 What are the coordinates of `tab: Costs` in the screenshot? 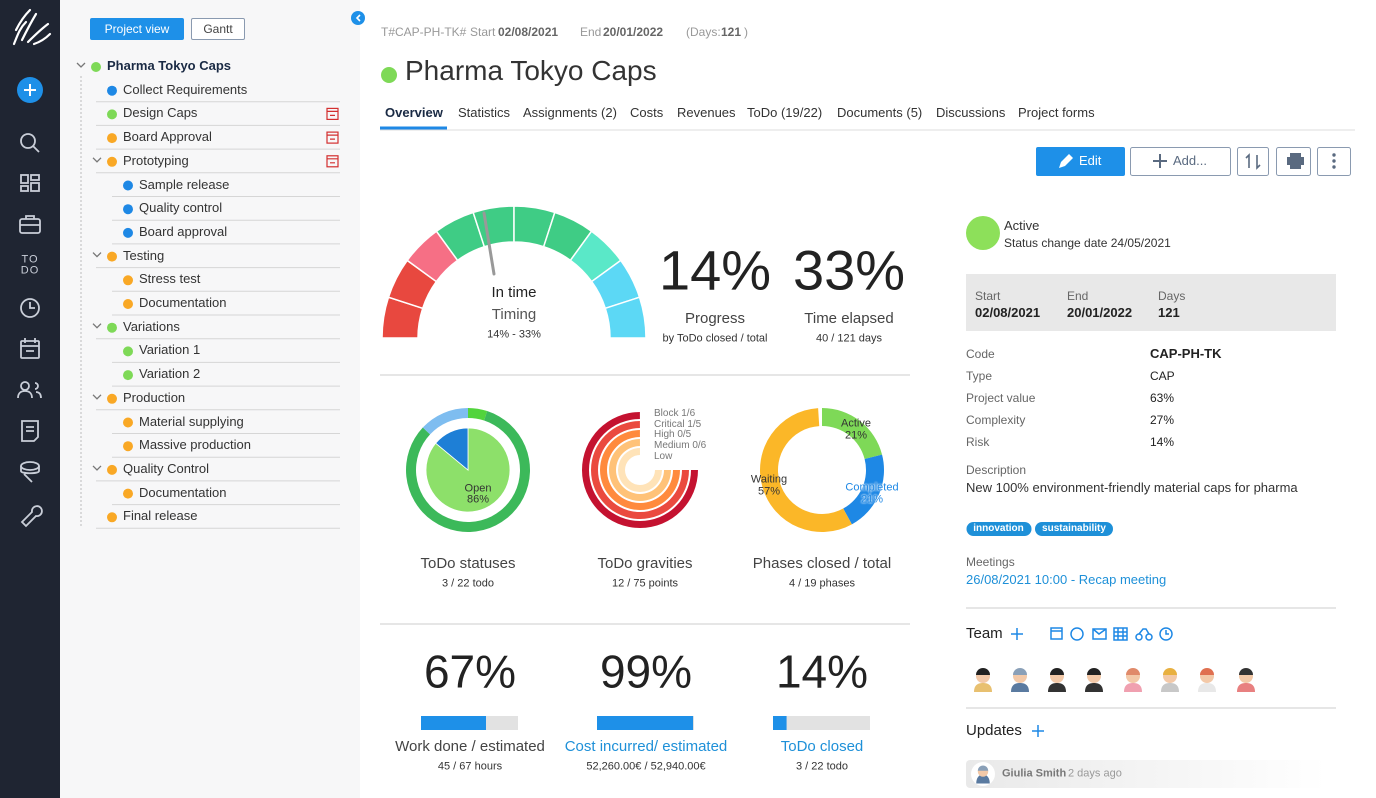 It's located at (647, 113).